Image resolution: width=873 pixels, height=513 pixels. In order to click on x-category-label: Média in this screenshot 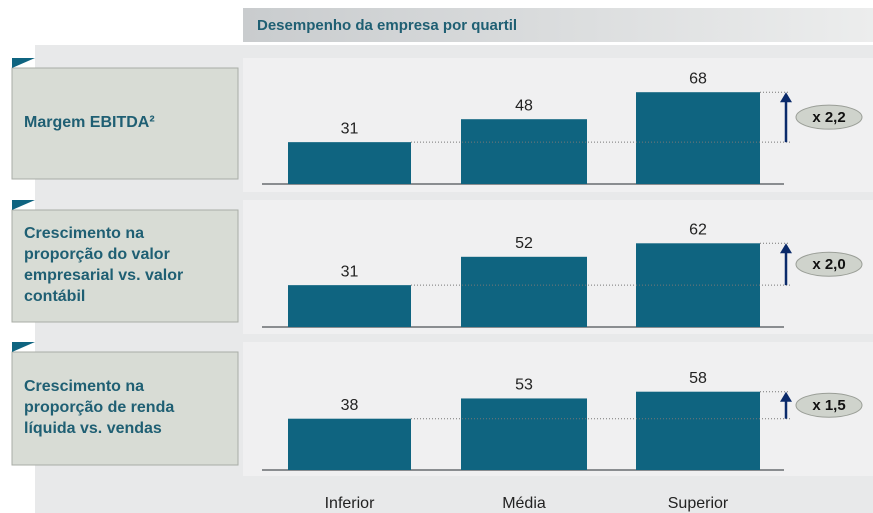, I will do `click(524, 503)`.